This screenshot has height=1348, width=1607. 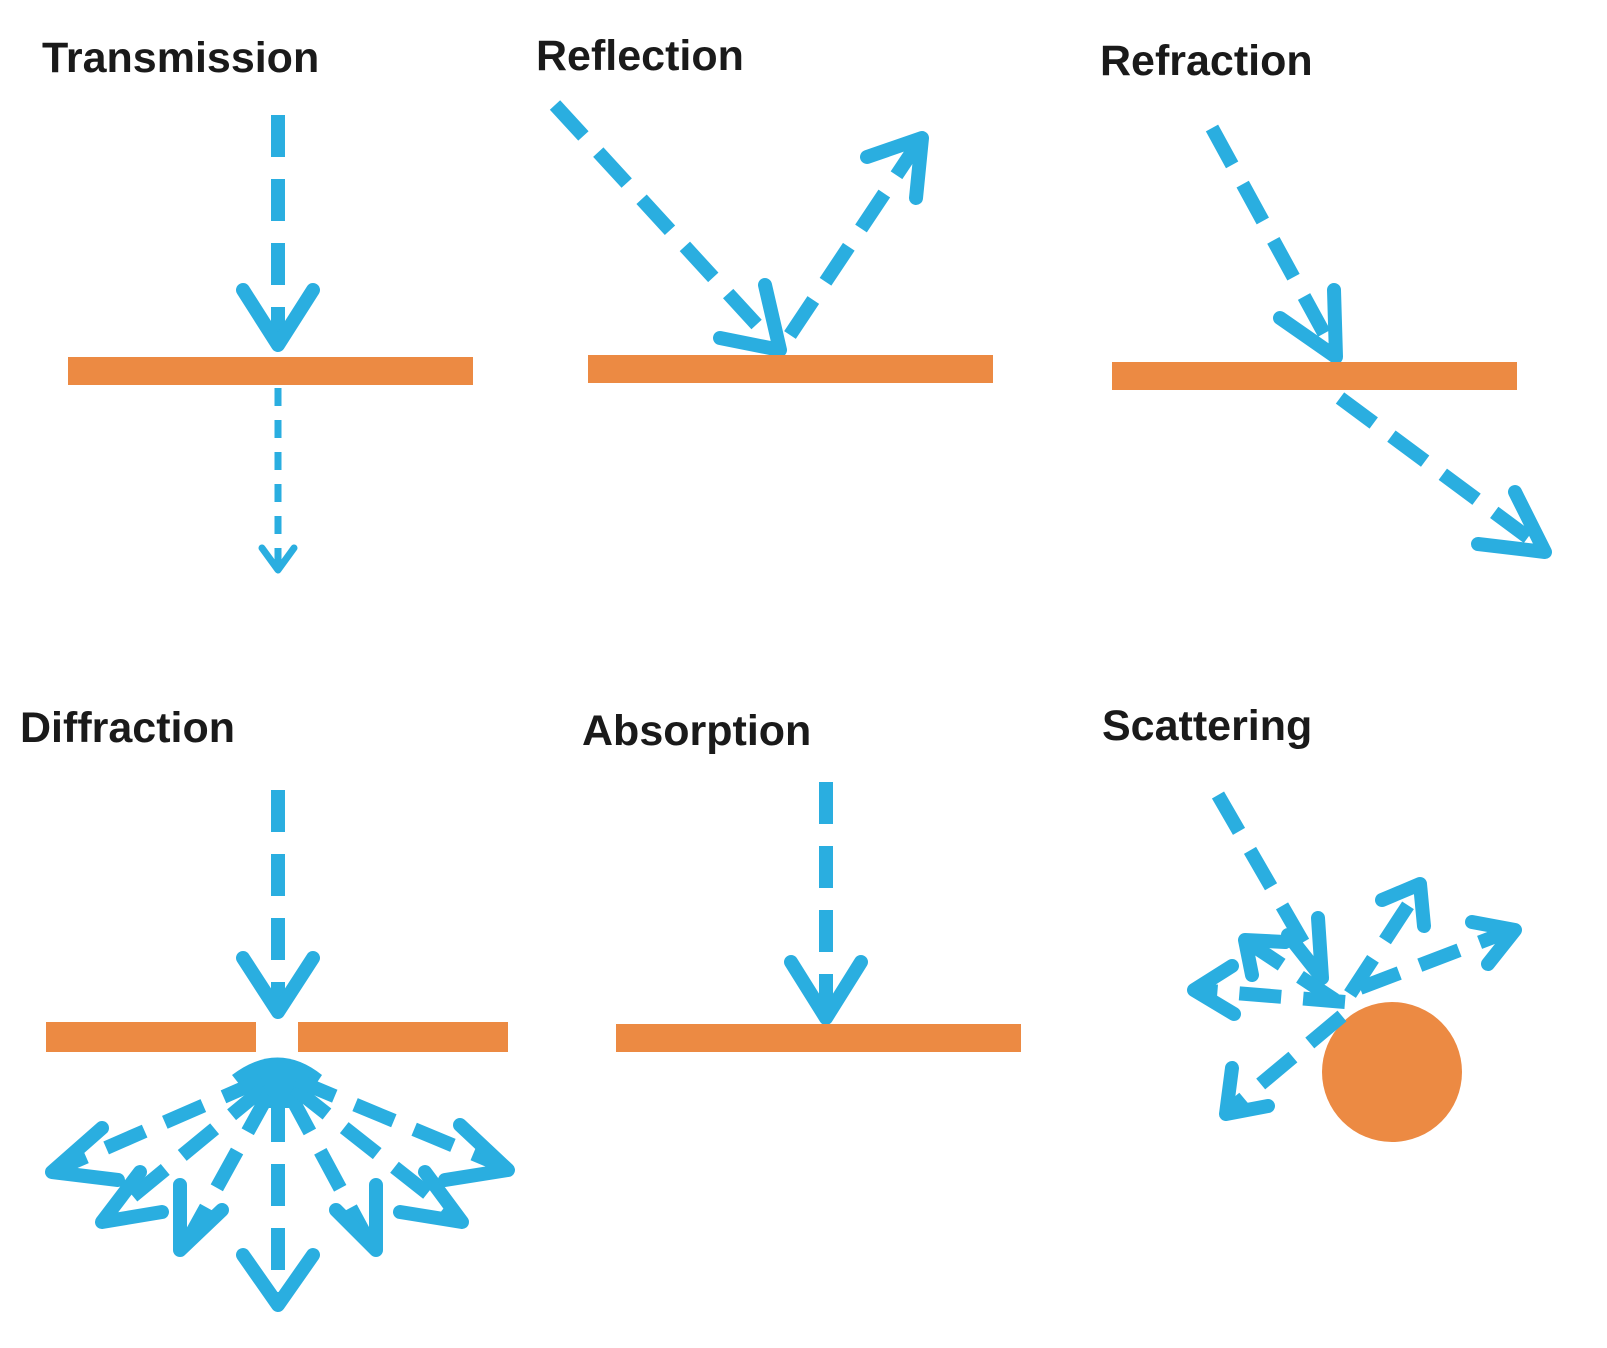 What do you see at coordinates (667, 227) in the screenshot?
I see `reflection-incident-ray` at bounding box center [667, 227].